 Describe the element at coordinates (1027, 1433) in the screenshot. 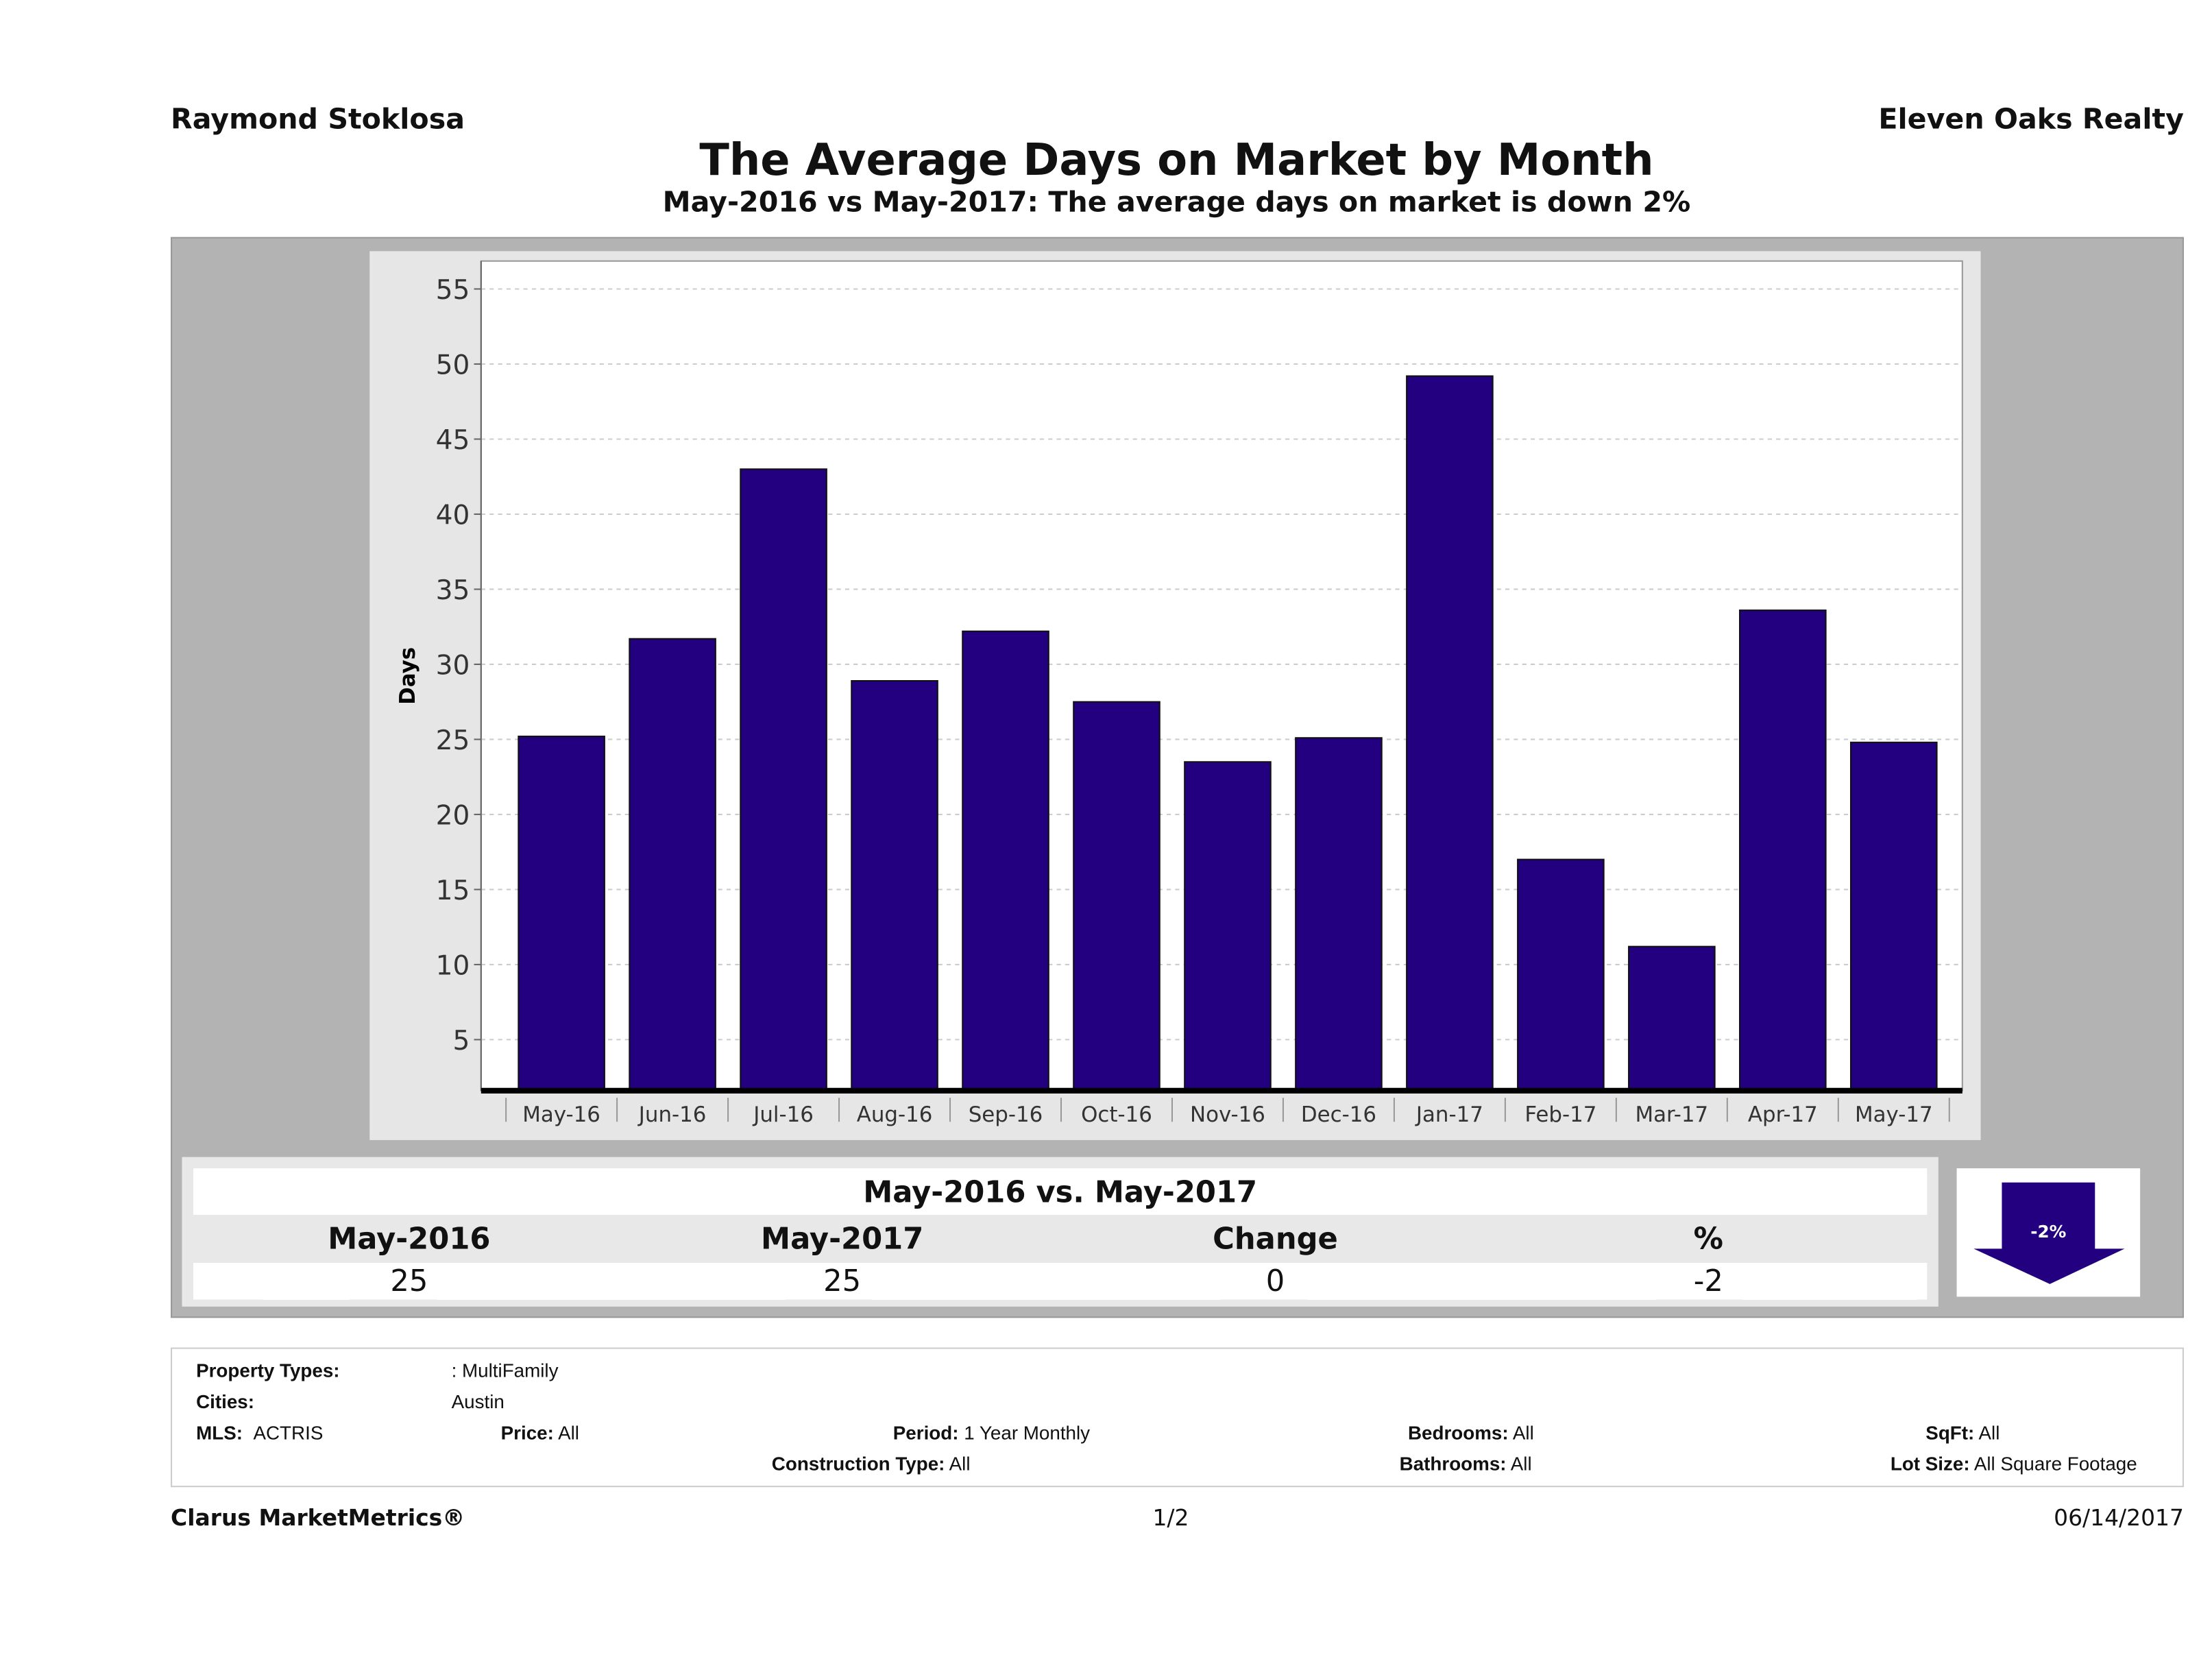

I see `period-value: 1 Year Monthly` at that location.